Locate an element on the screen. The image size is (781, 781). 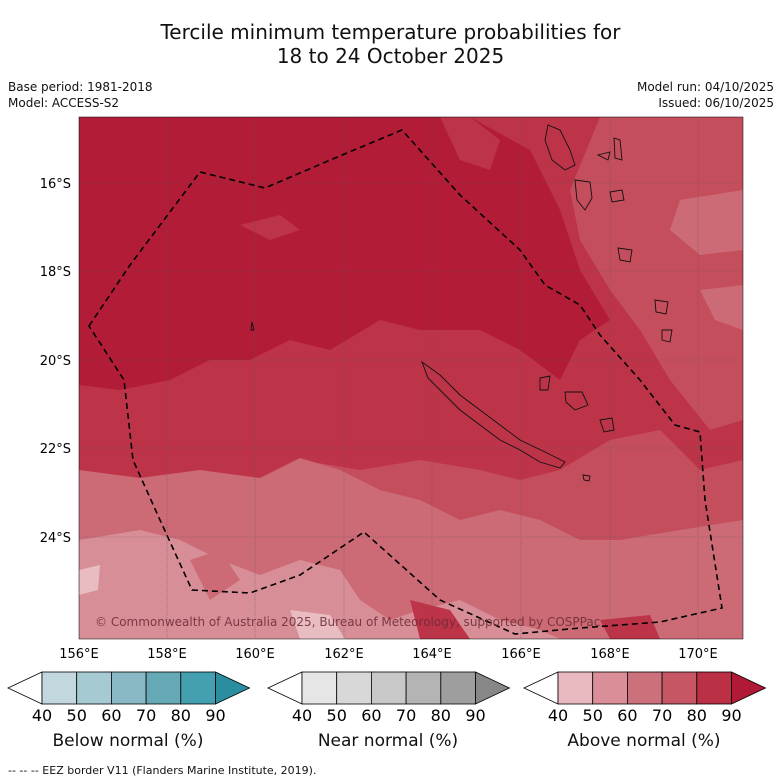
lon-tick-160e: 160°E is located at coordinates (255, 654).